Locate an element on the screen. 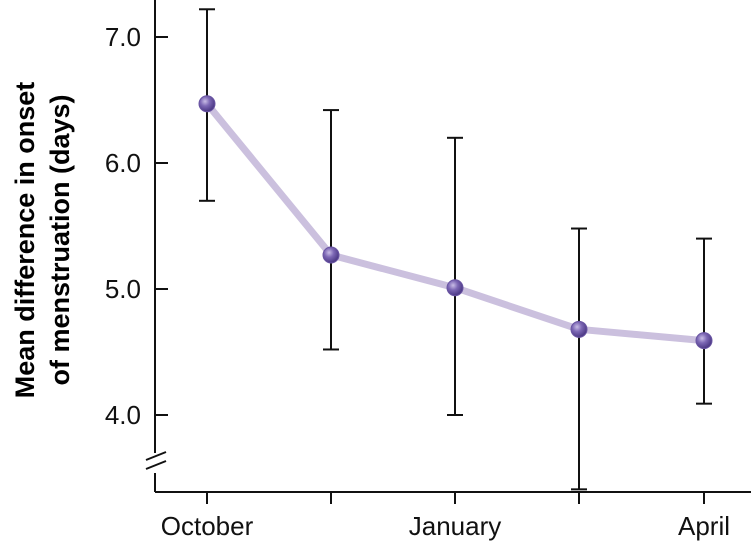 This screenshot has width=751, height=544. axis-break-marker is located at coordinates (156, 460).